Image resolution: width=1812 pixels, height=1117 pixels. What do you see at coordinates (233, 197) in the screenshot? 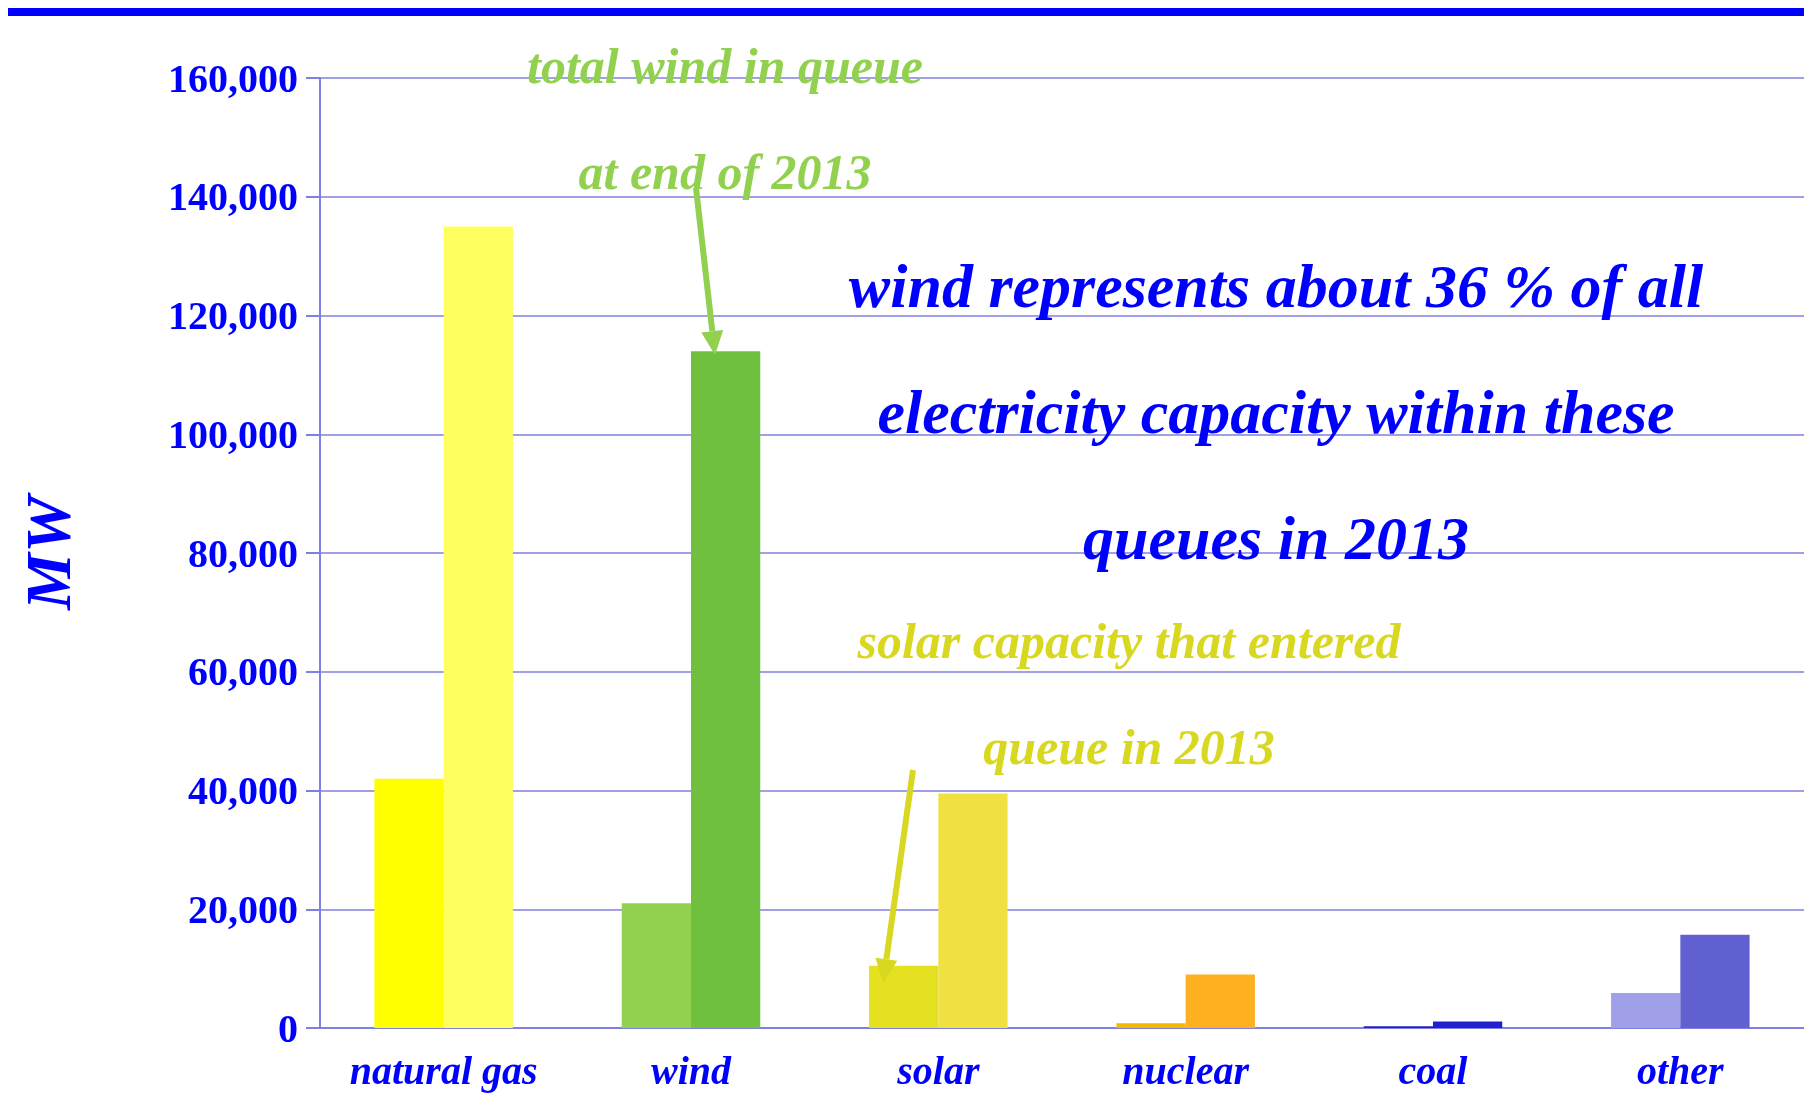
I see `y-tick-label: 140,000` at bounding box center [233, 197].